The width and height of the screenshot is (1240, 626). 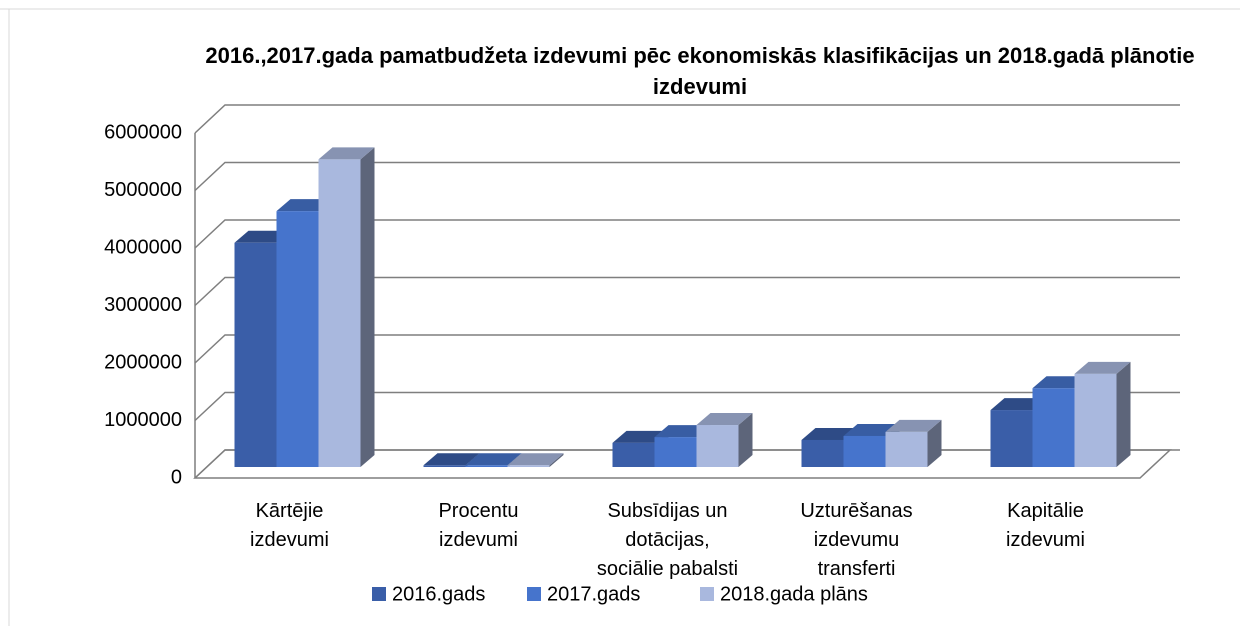 What do you see at coordinates (143, 132) in the screenshot?
I see `y-tick-label: 6000000` at bounding box center [143, 132].